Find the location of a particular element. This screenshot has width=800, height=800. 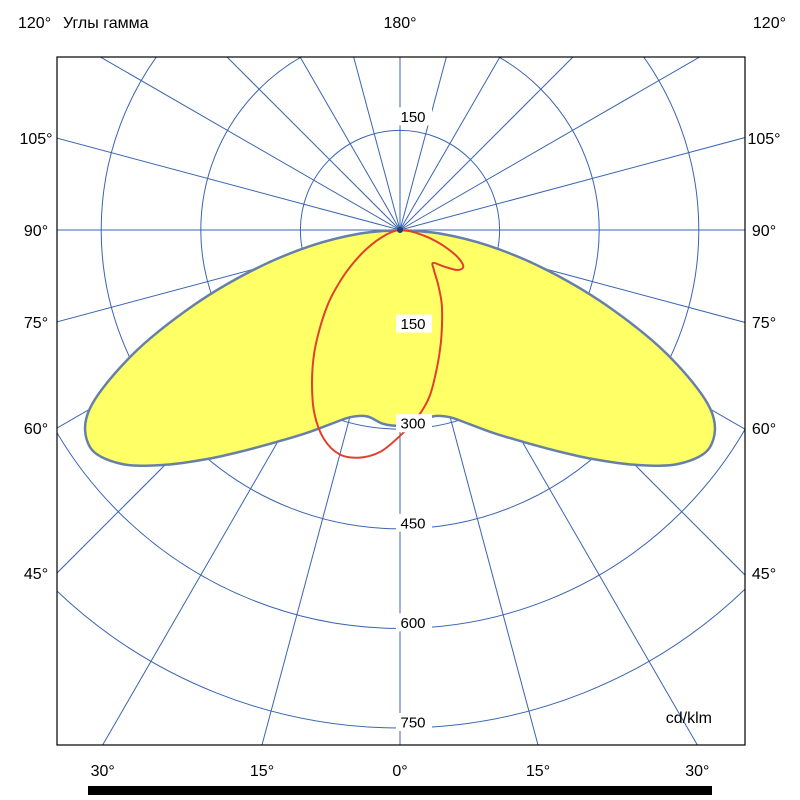

radial-value-label: 450 is located at coordinates (412, 523).